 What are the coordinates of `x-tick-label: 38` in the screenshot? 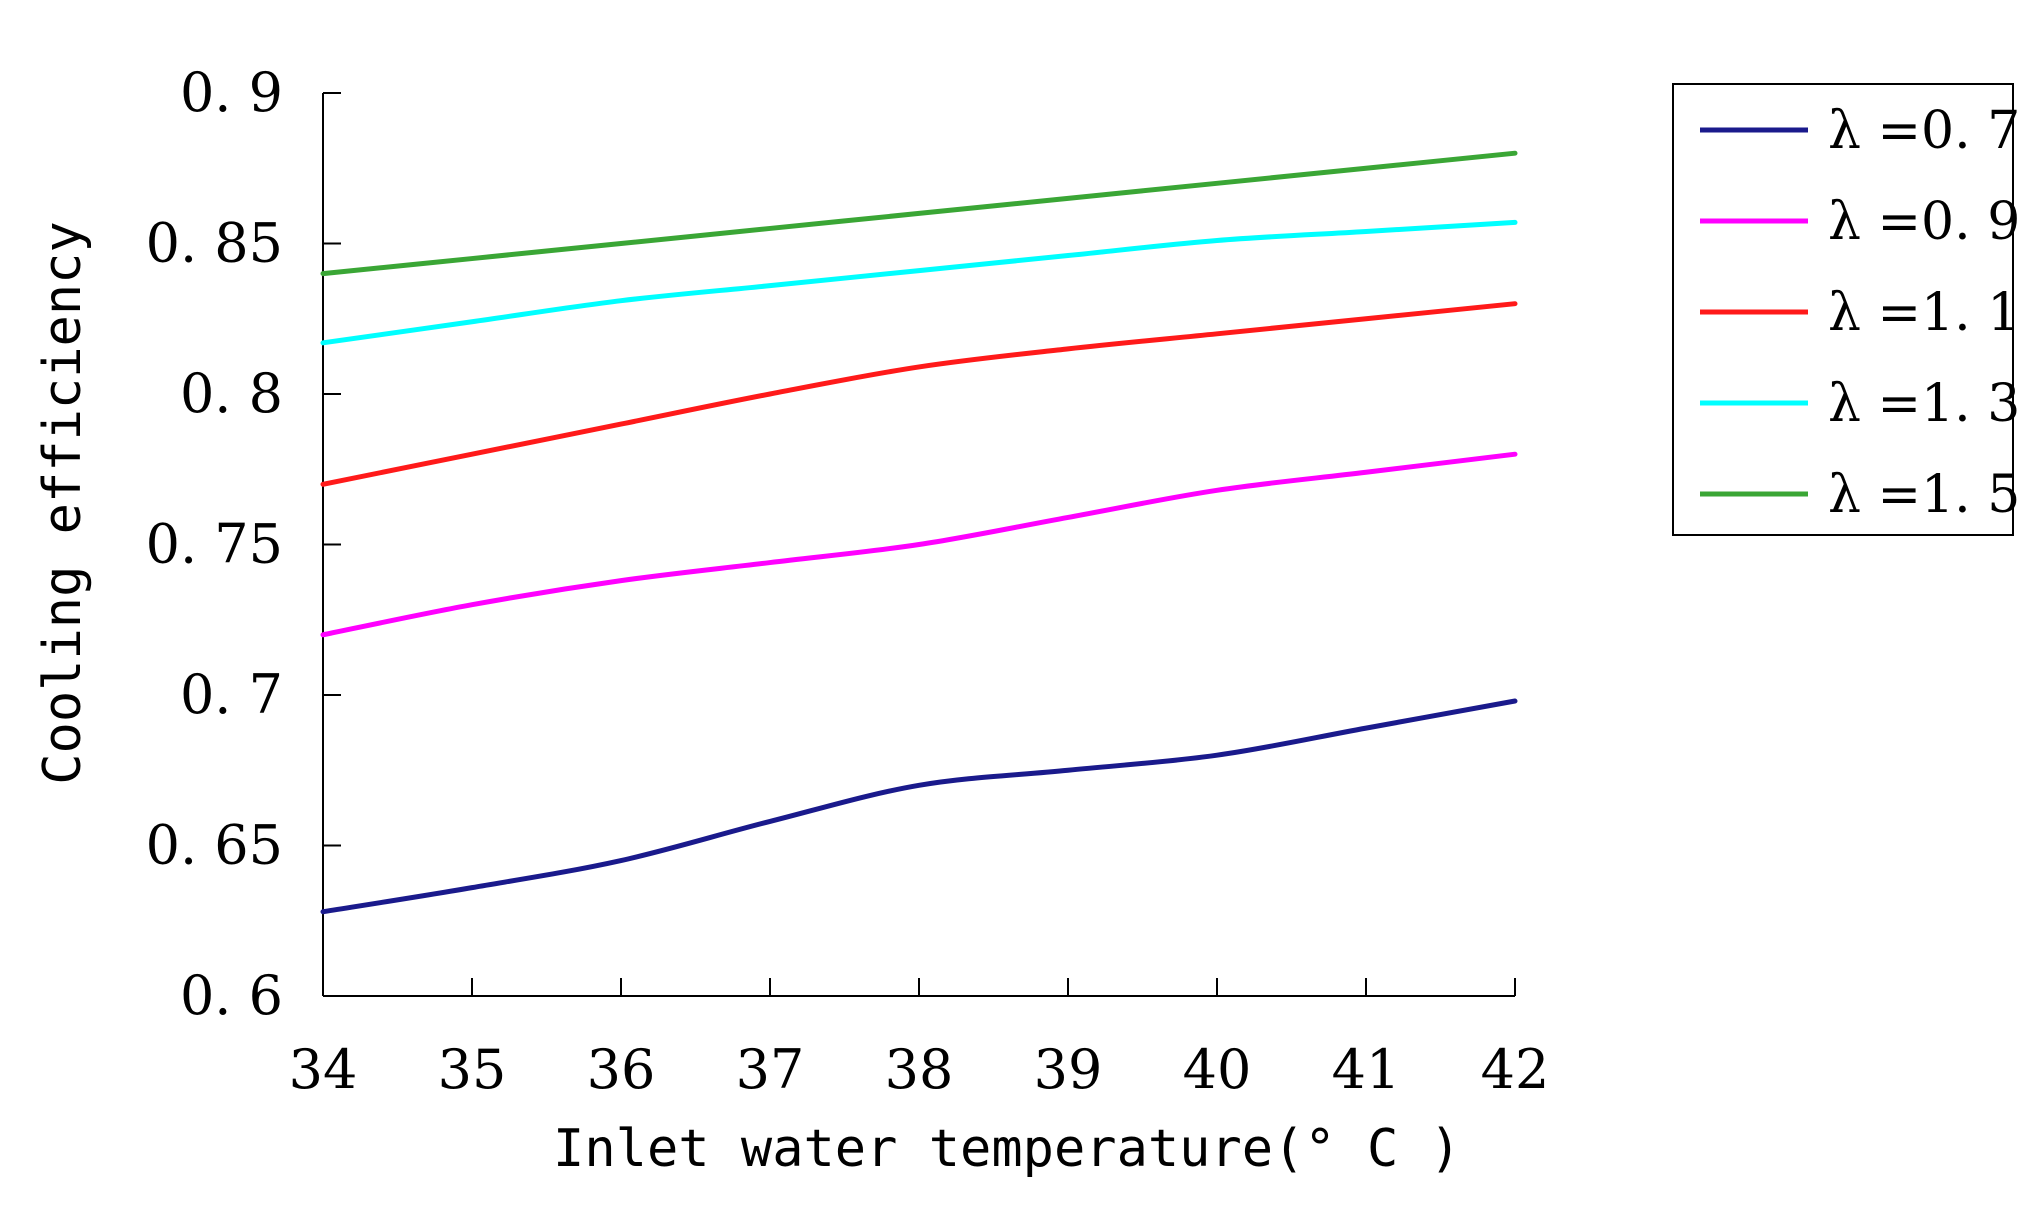 It's located at (919, 1069).